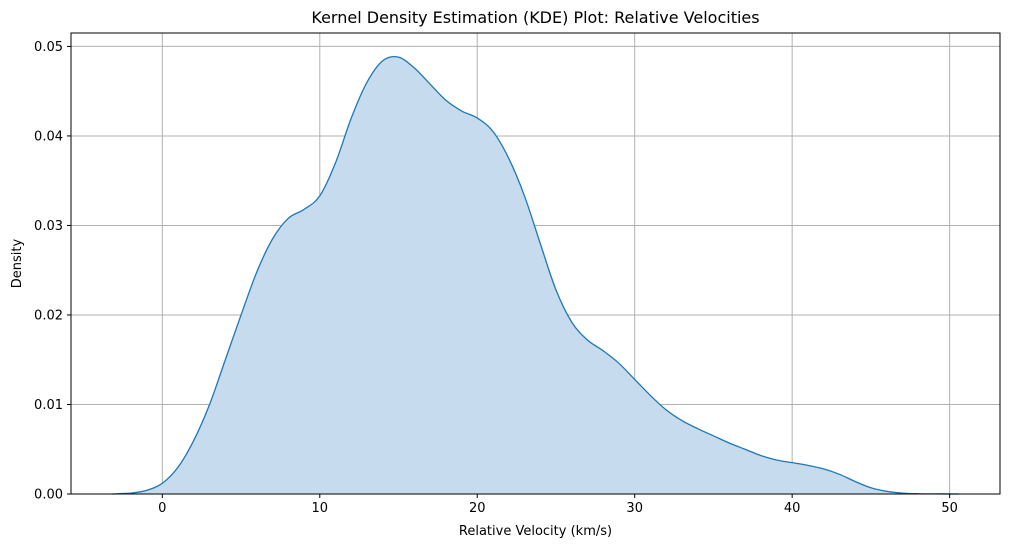  What do you see at coordinates (792, 508) in the screenshot?
I see `x-tick-label: 40` at bounding box center [792, 508].